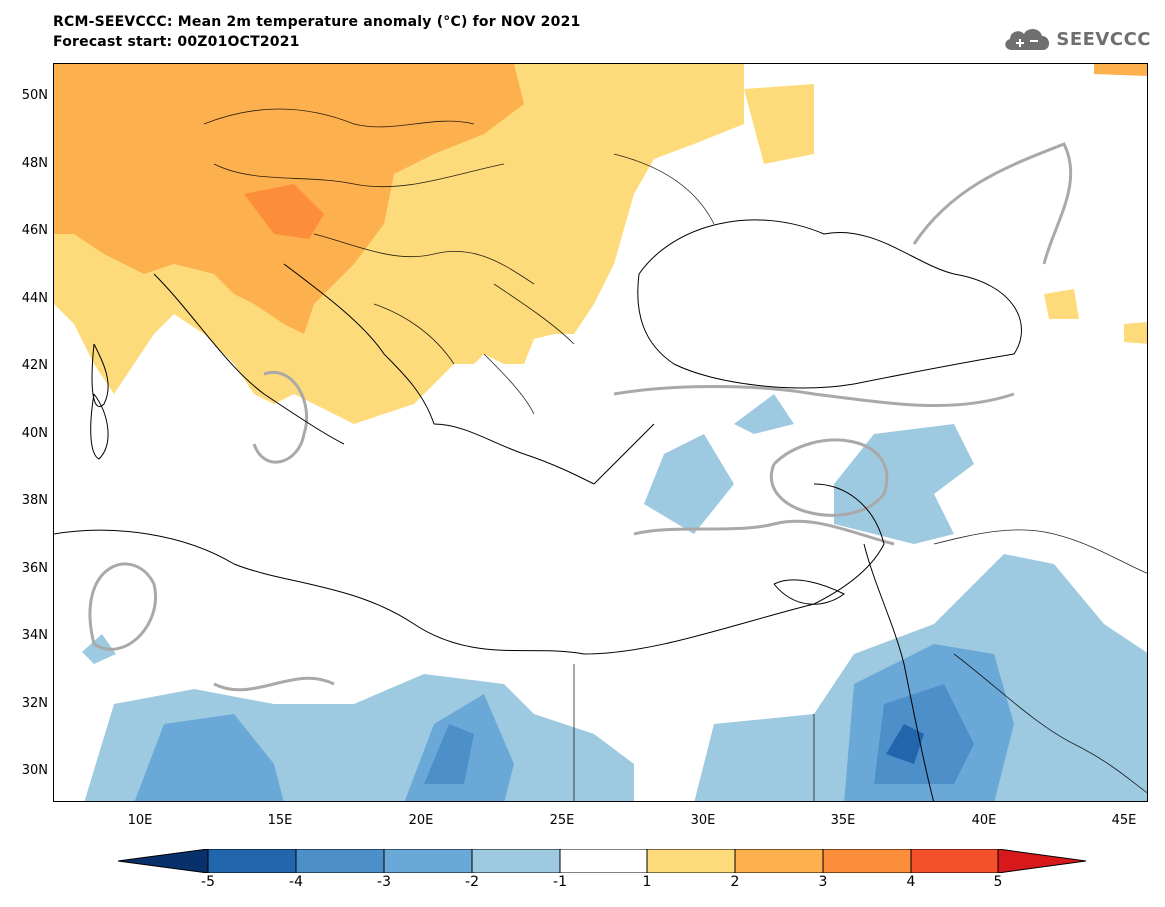 The image size is (1165, 907). I want to click on logo-text: SEEVCCC, so click(1103, 39).